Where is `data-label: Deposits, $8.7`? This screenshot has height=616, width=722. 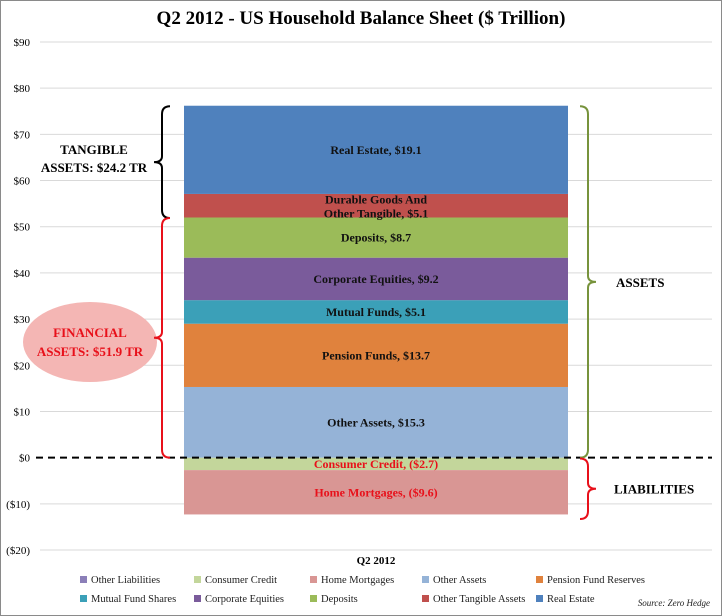
data-label: Deposits, $8.7 is located at coordinates (376, 238).